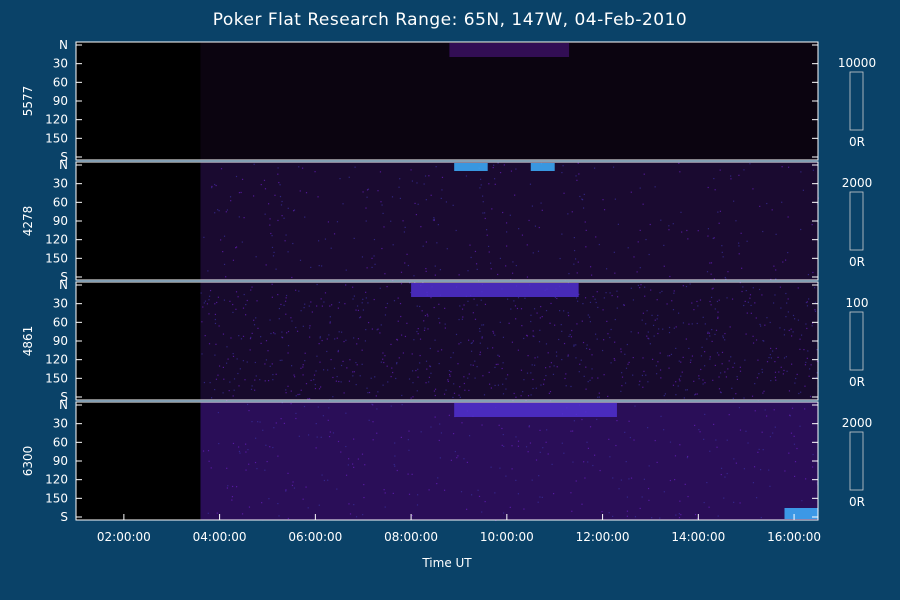 Image resolution: width=900 pixels, height=600 pixels. I want to click on y-tick-label: N, so click(63, 45).